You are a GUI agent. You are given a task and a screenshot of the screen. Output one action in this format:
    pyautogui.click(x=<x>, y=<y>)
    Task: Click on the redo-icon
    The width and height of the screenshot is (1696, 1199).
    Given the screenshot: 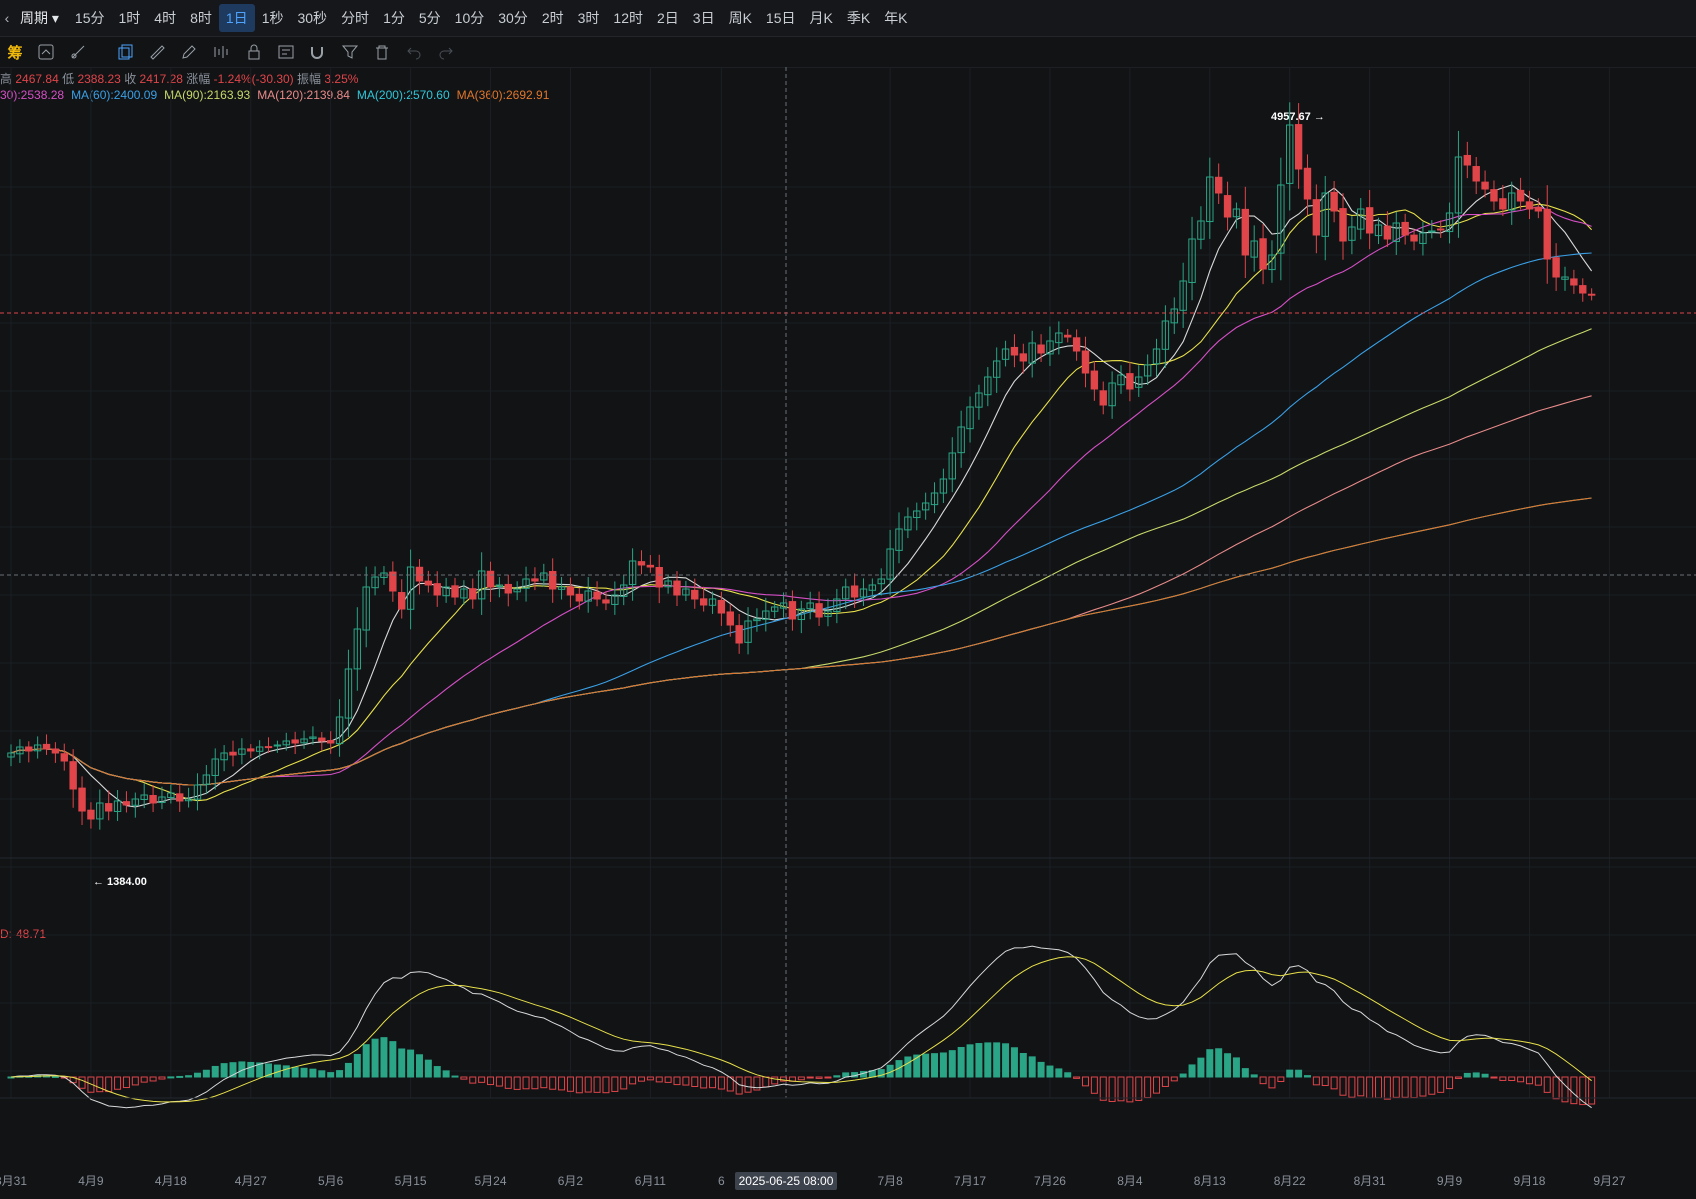 What is the action you would take?
    pyautogui.click(x=446, y=52)
    